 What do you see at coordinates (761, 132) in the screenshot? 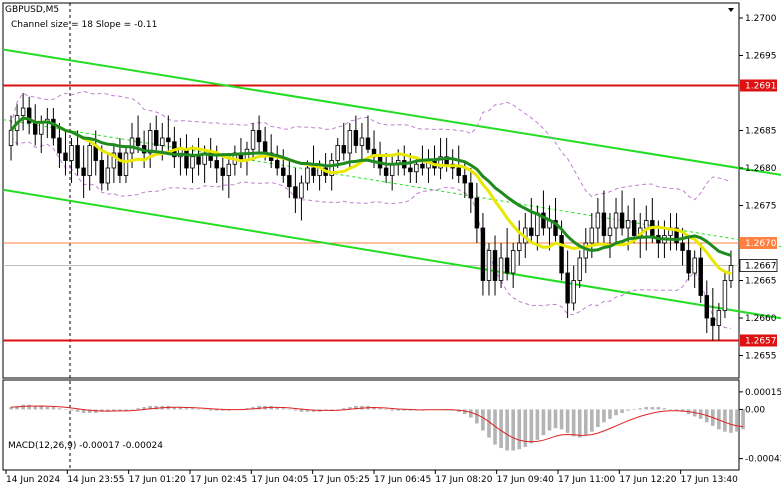
I see `price-tick-label: 1.2685` at bounding box center [761, 132].